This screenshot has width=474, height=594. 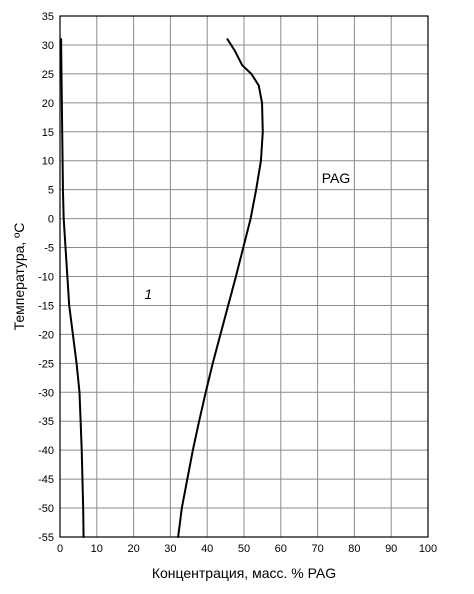 What do you see at coordinates (148, 294) in the screenshot?
I see `annotation-1: 1` at bounding box center [148, 294].